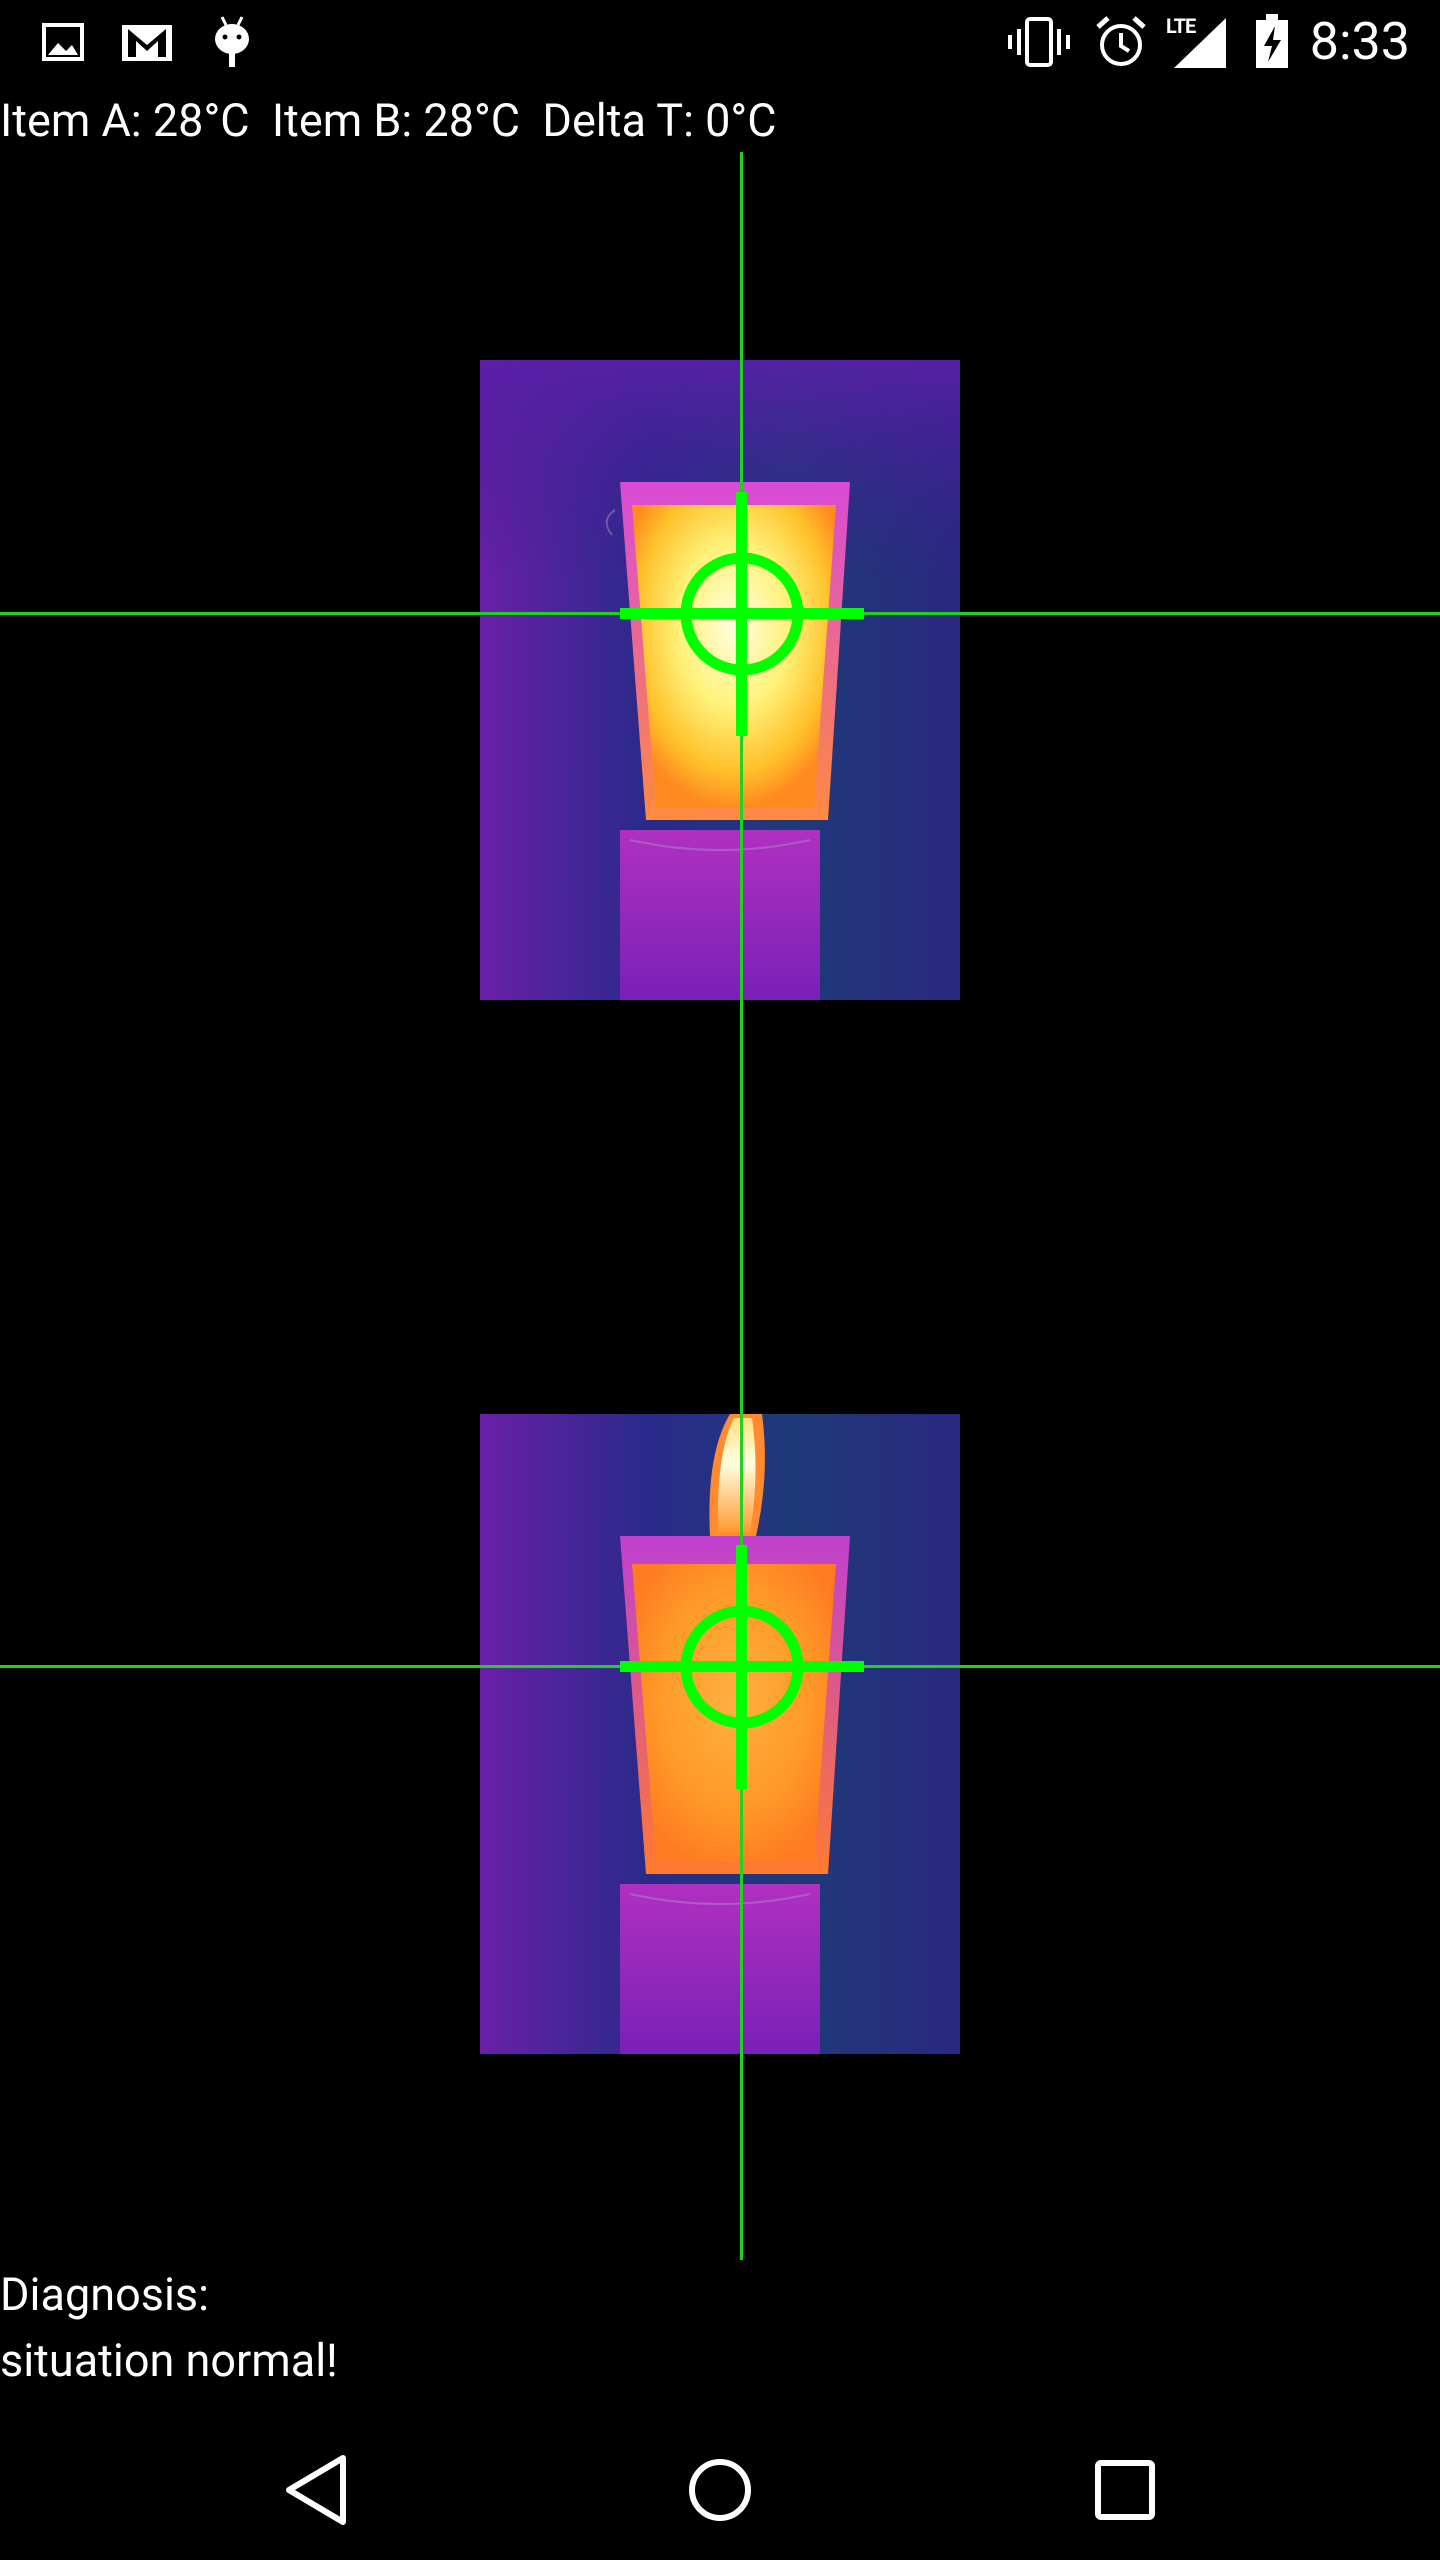 The image size is (1440, 2560). I want to click on nav-back-button, so click(316, 2490).